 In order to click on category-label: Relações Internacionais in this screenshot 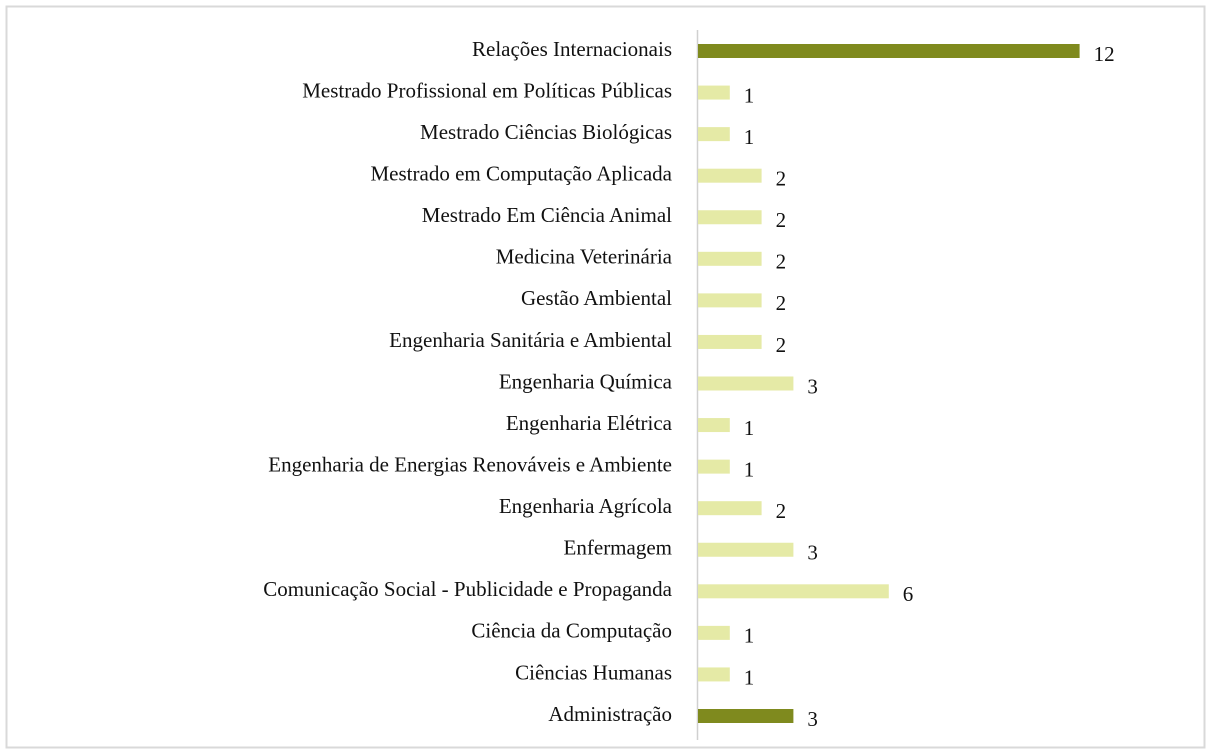, I will do `click(572, 49)`.